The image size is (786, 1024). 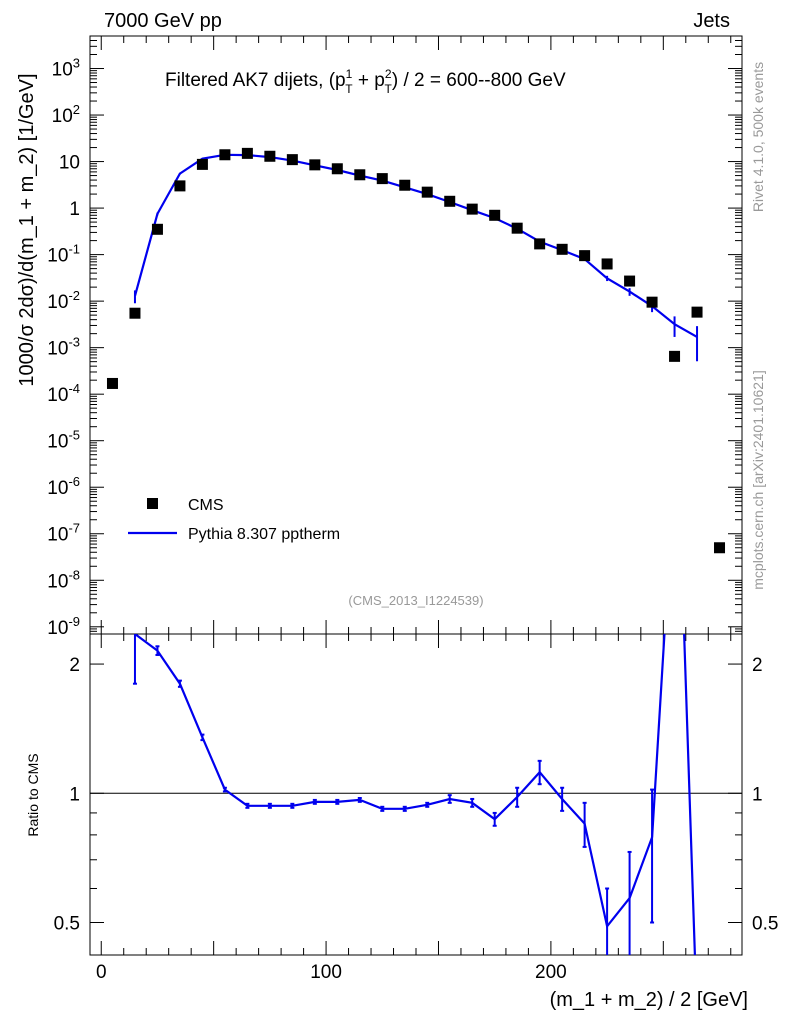 I want to click on main-ytick-label: 10⁻⁸, so click(x=63, y=579).